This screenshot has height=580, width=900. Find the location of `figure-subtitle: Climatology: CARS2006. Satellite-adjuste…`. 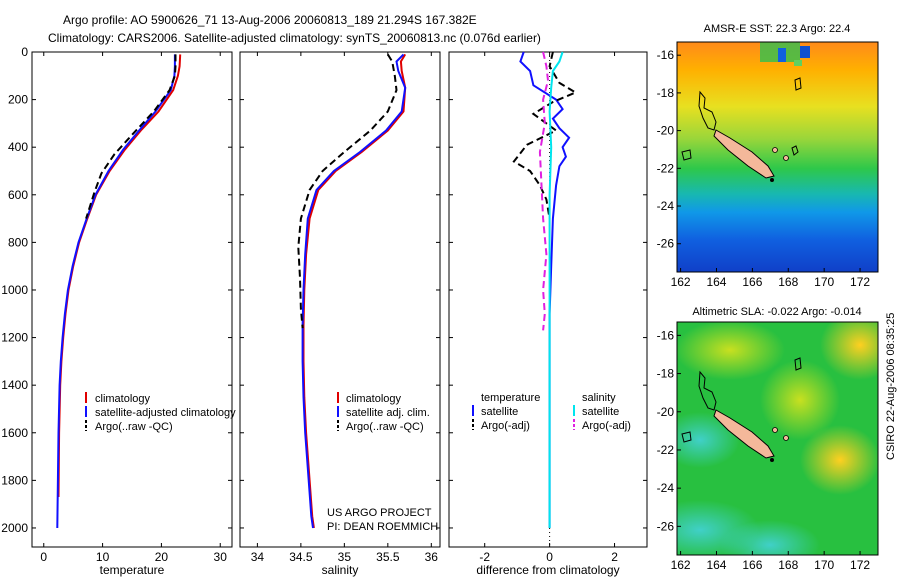

figure-subtitle: Climatology: CARS2006. Satellite-adjuste… is located at coordinates (294, 38).